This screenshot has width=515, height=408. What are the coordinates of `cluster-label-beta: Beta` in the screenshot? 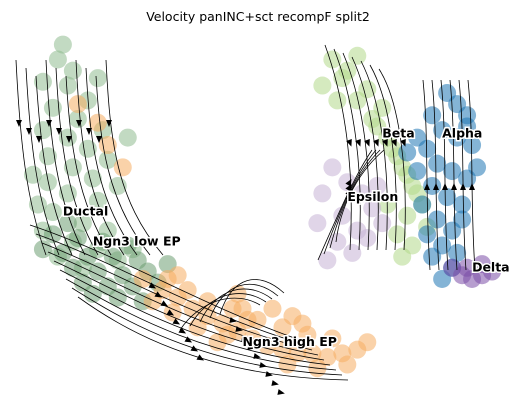 It's located at (398, 133).